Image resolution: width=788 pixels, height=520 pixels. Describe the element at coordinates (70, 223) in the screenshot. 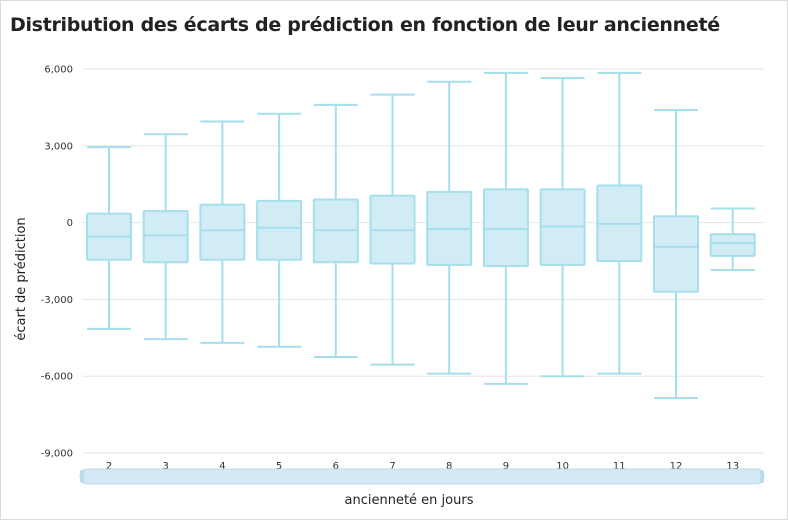

I see `y-tick-label: 0` at that location.